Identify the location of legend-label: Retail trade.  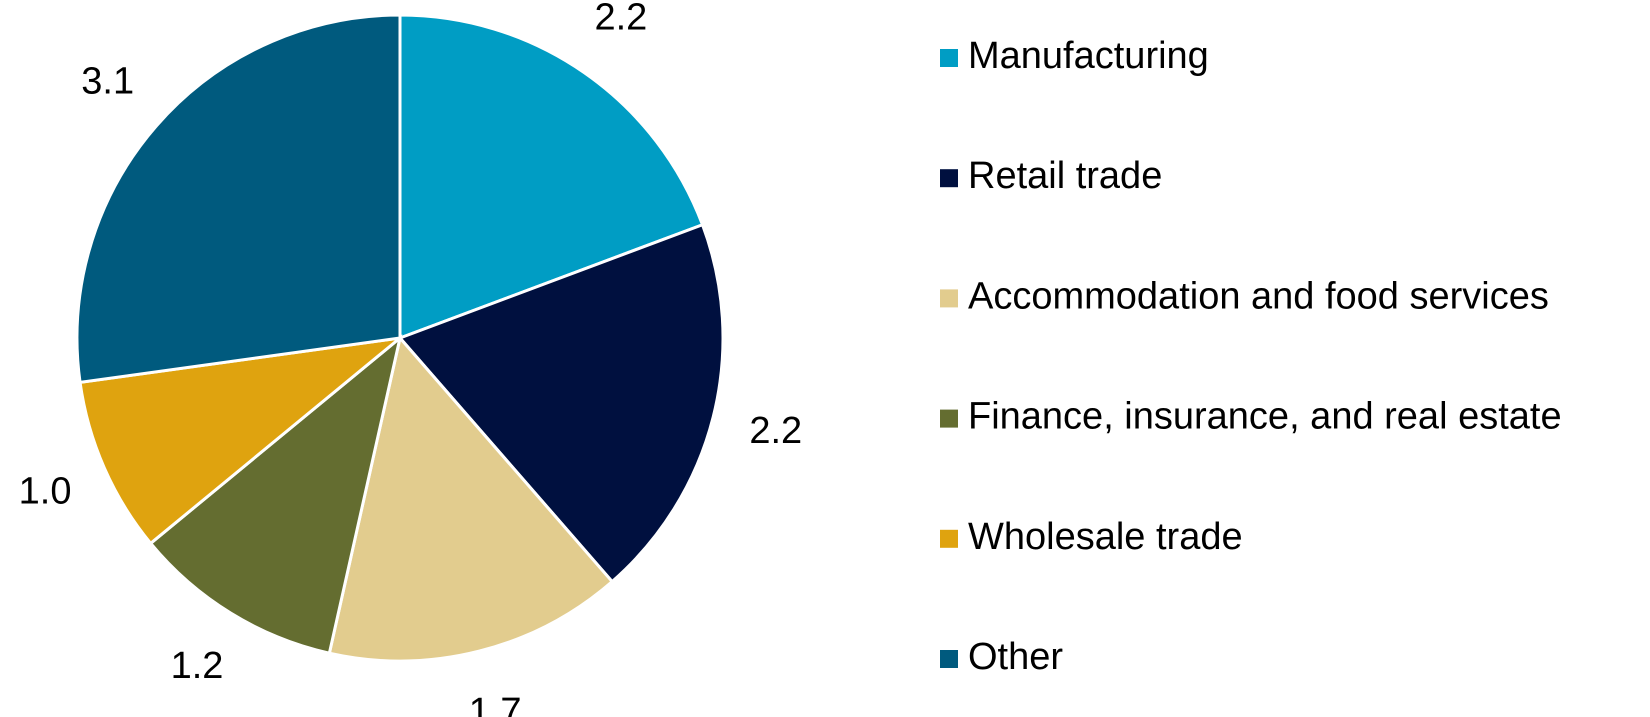
(1065, 176).